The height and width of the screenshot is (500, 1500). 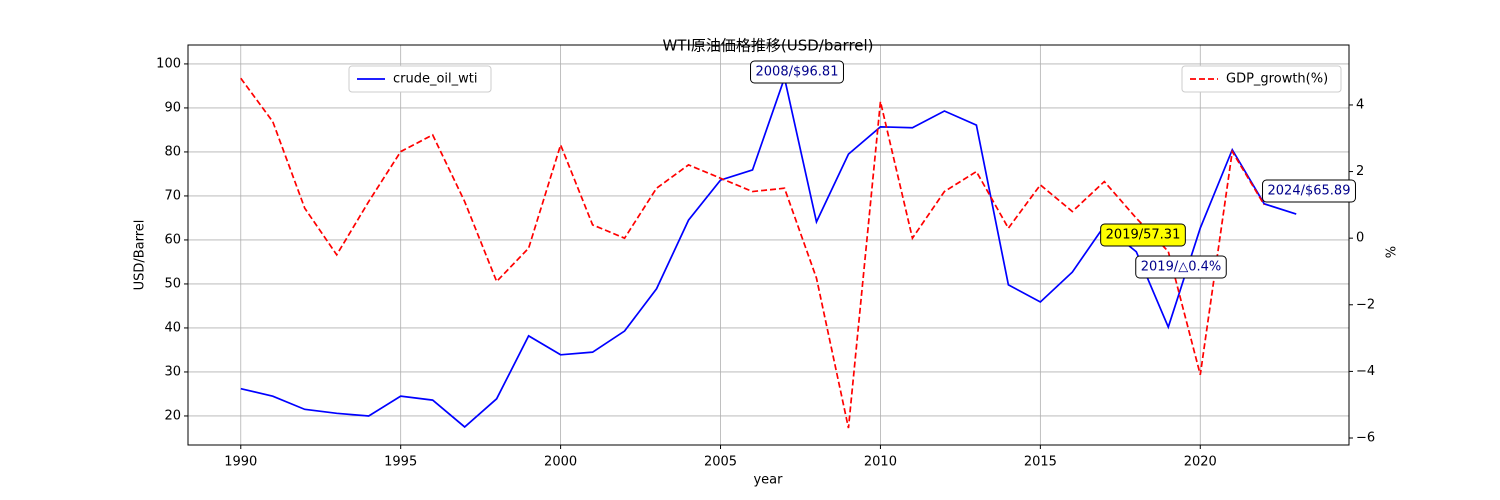 What do you see at coordinates (560, 462) in the screenshot?
I see `x-tick-label: 2000` at bounding box center [560, 462].